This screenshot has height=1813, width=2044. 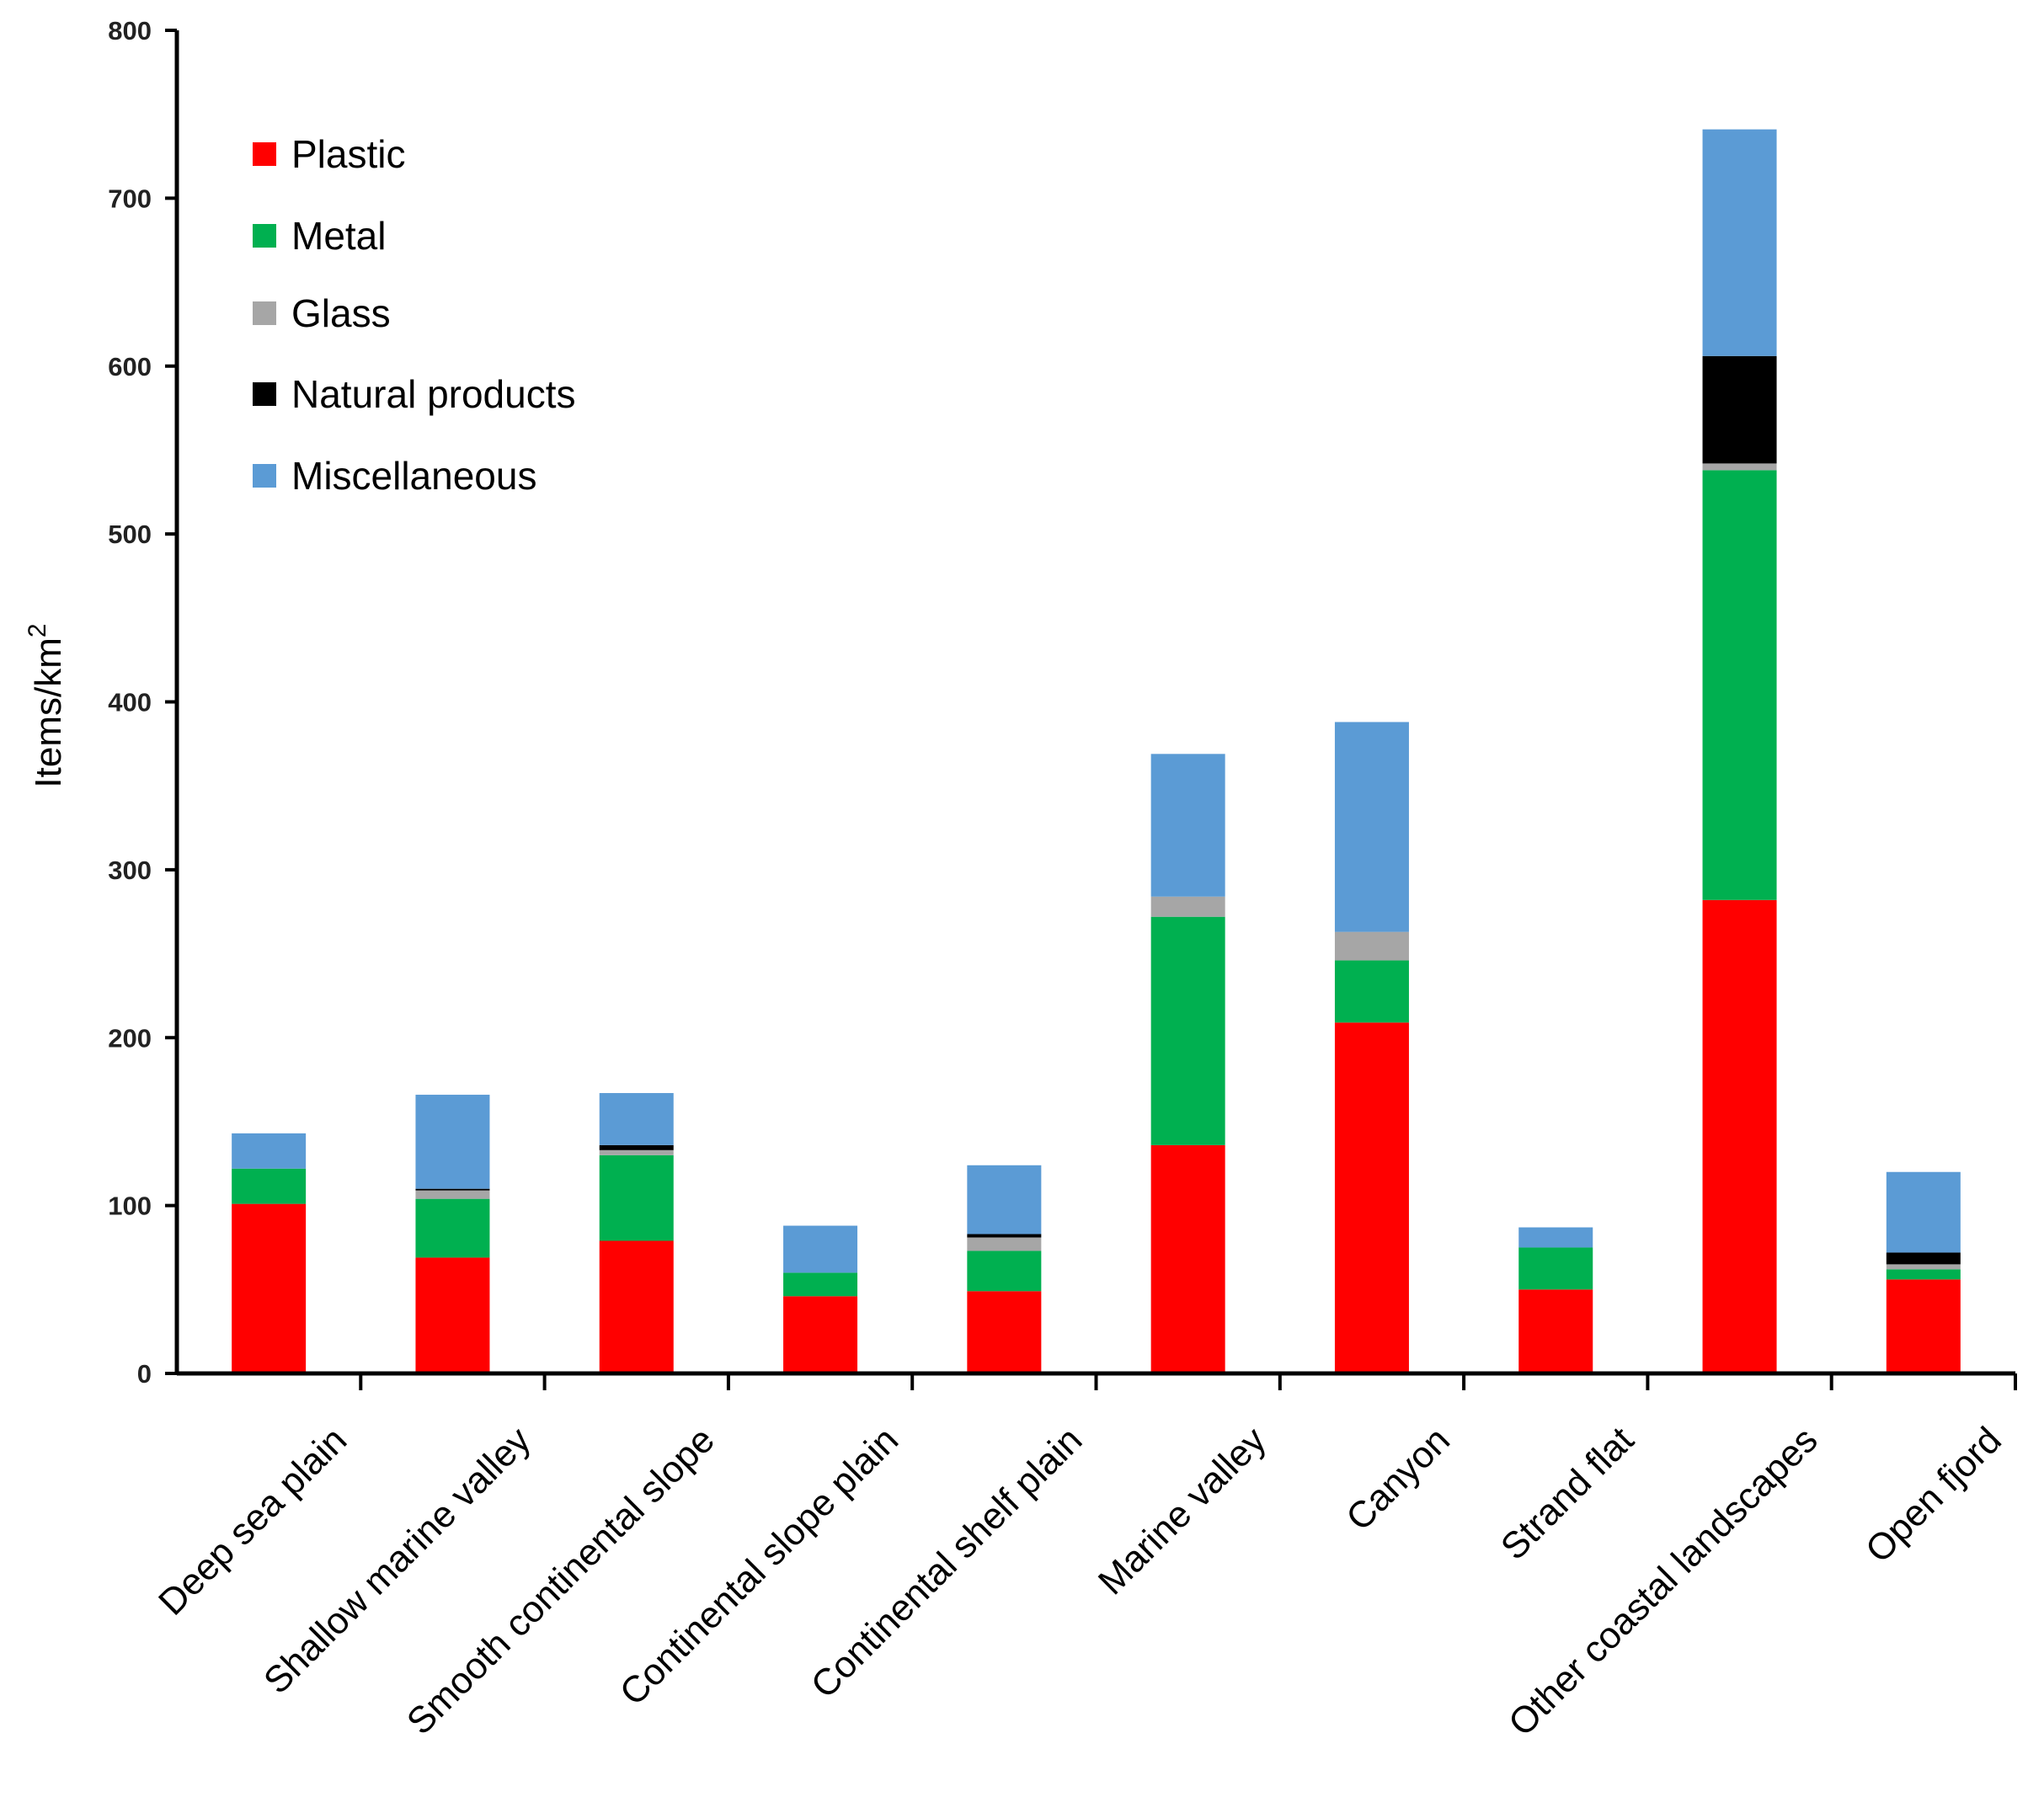 What do you see at coordinates (338, 236) in the screenshot?
I see `legend-label-1: Metal` at bounding box center [338, 236].